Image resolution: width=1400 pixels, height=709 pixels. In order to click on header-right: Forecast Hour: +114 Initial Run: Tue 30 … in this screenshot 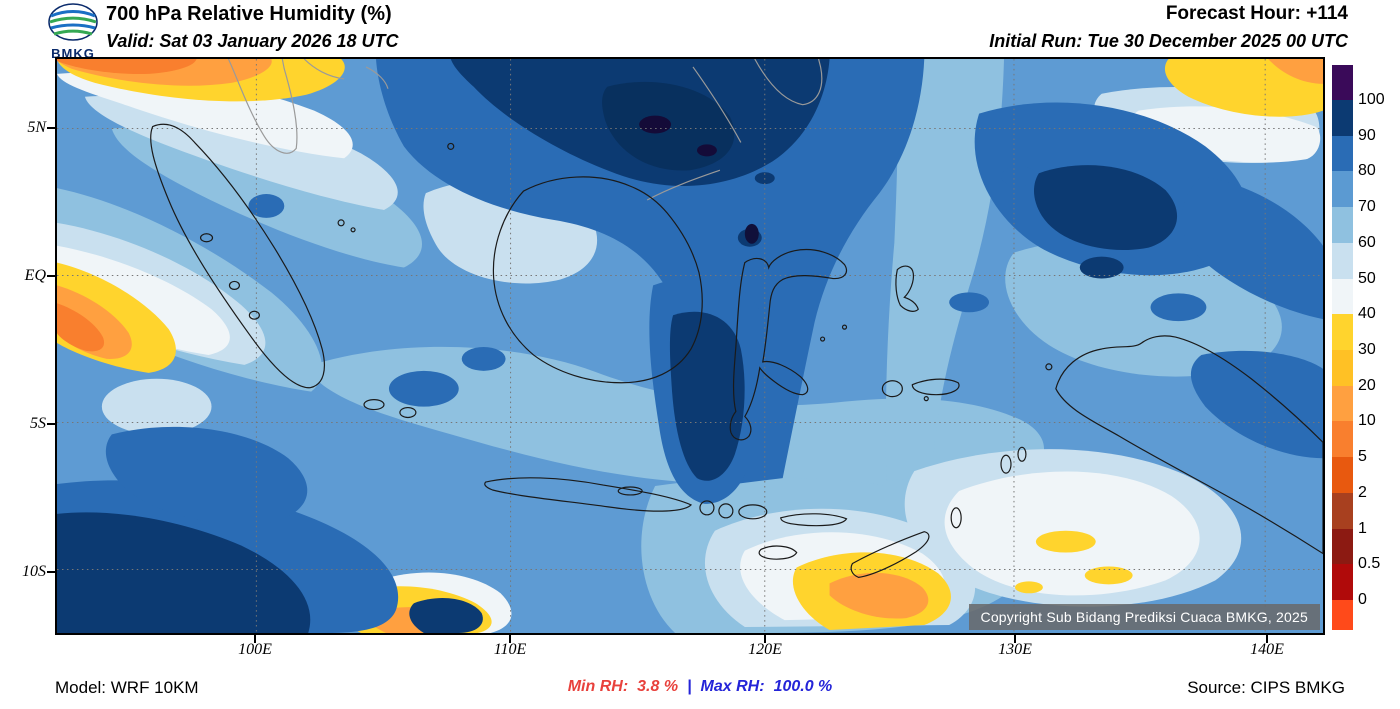, I will do `click(1168, 27)`.